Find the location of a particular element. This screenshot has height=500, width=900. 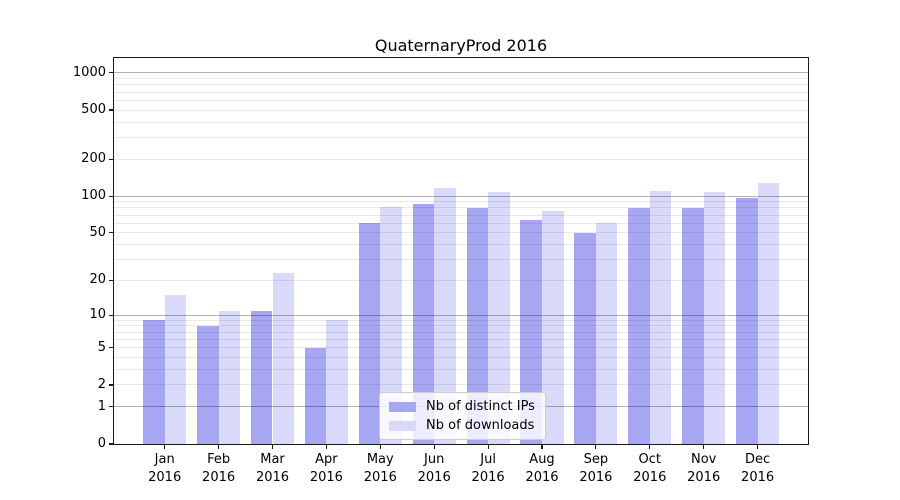

legend-label-distinct-ips: Nb of distinct IPs is located at coordinates (480, 406).